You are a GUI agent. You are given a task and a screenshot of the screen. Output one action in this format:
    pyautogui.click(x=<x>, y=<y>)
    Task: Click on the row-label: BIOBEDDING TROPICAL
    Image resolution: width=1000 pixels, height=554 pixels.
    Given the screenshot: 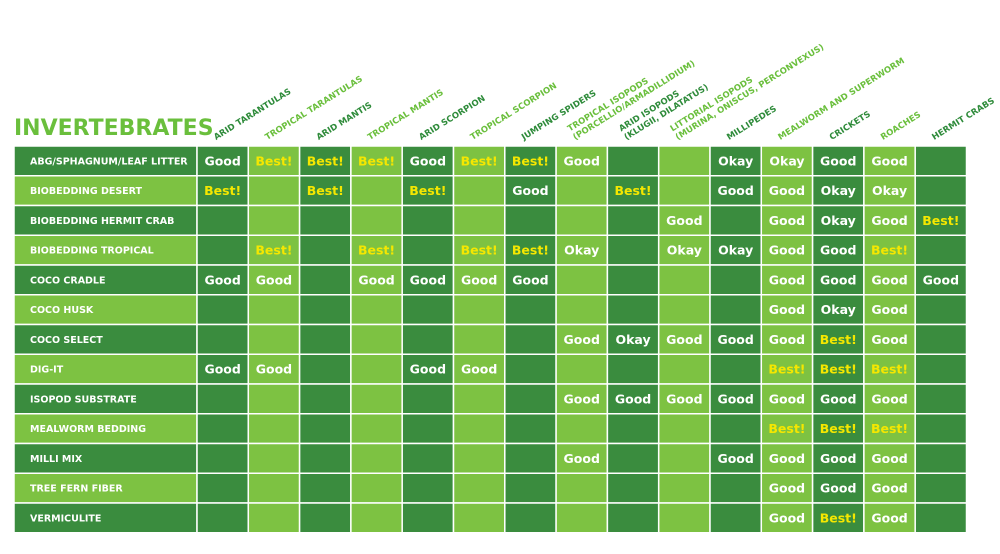 What is the action you would take?
    pyautogui.click(x=92, y=251)
    